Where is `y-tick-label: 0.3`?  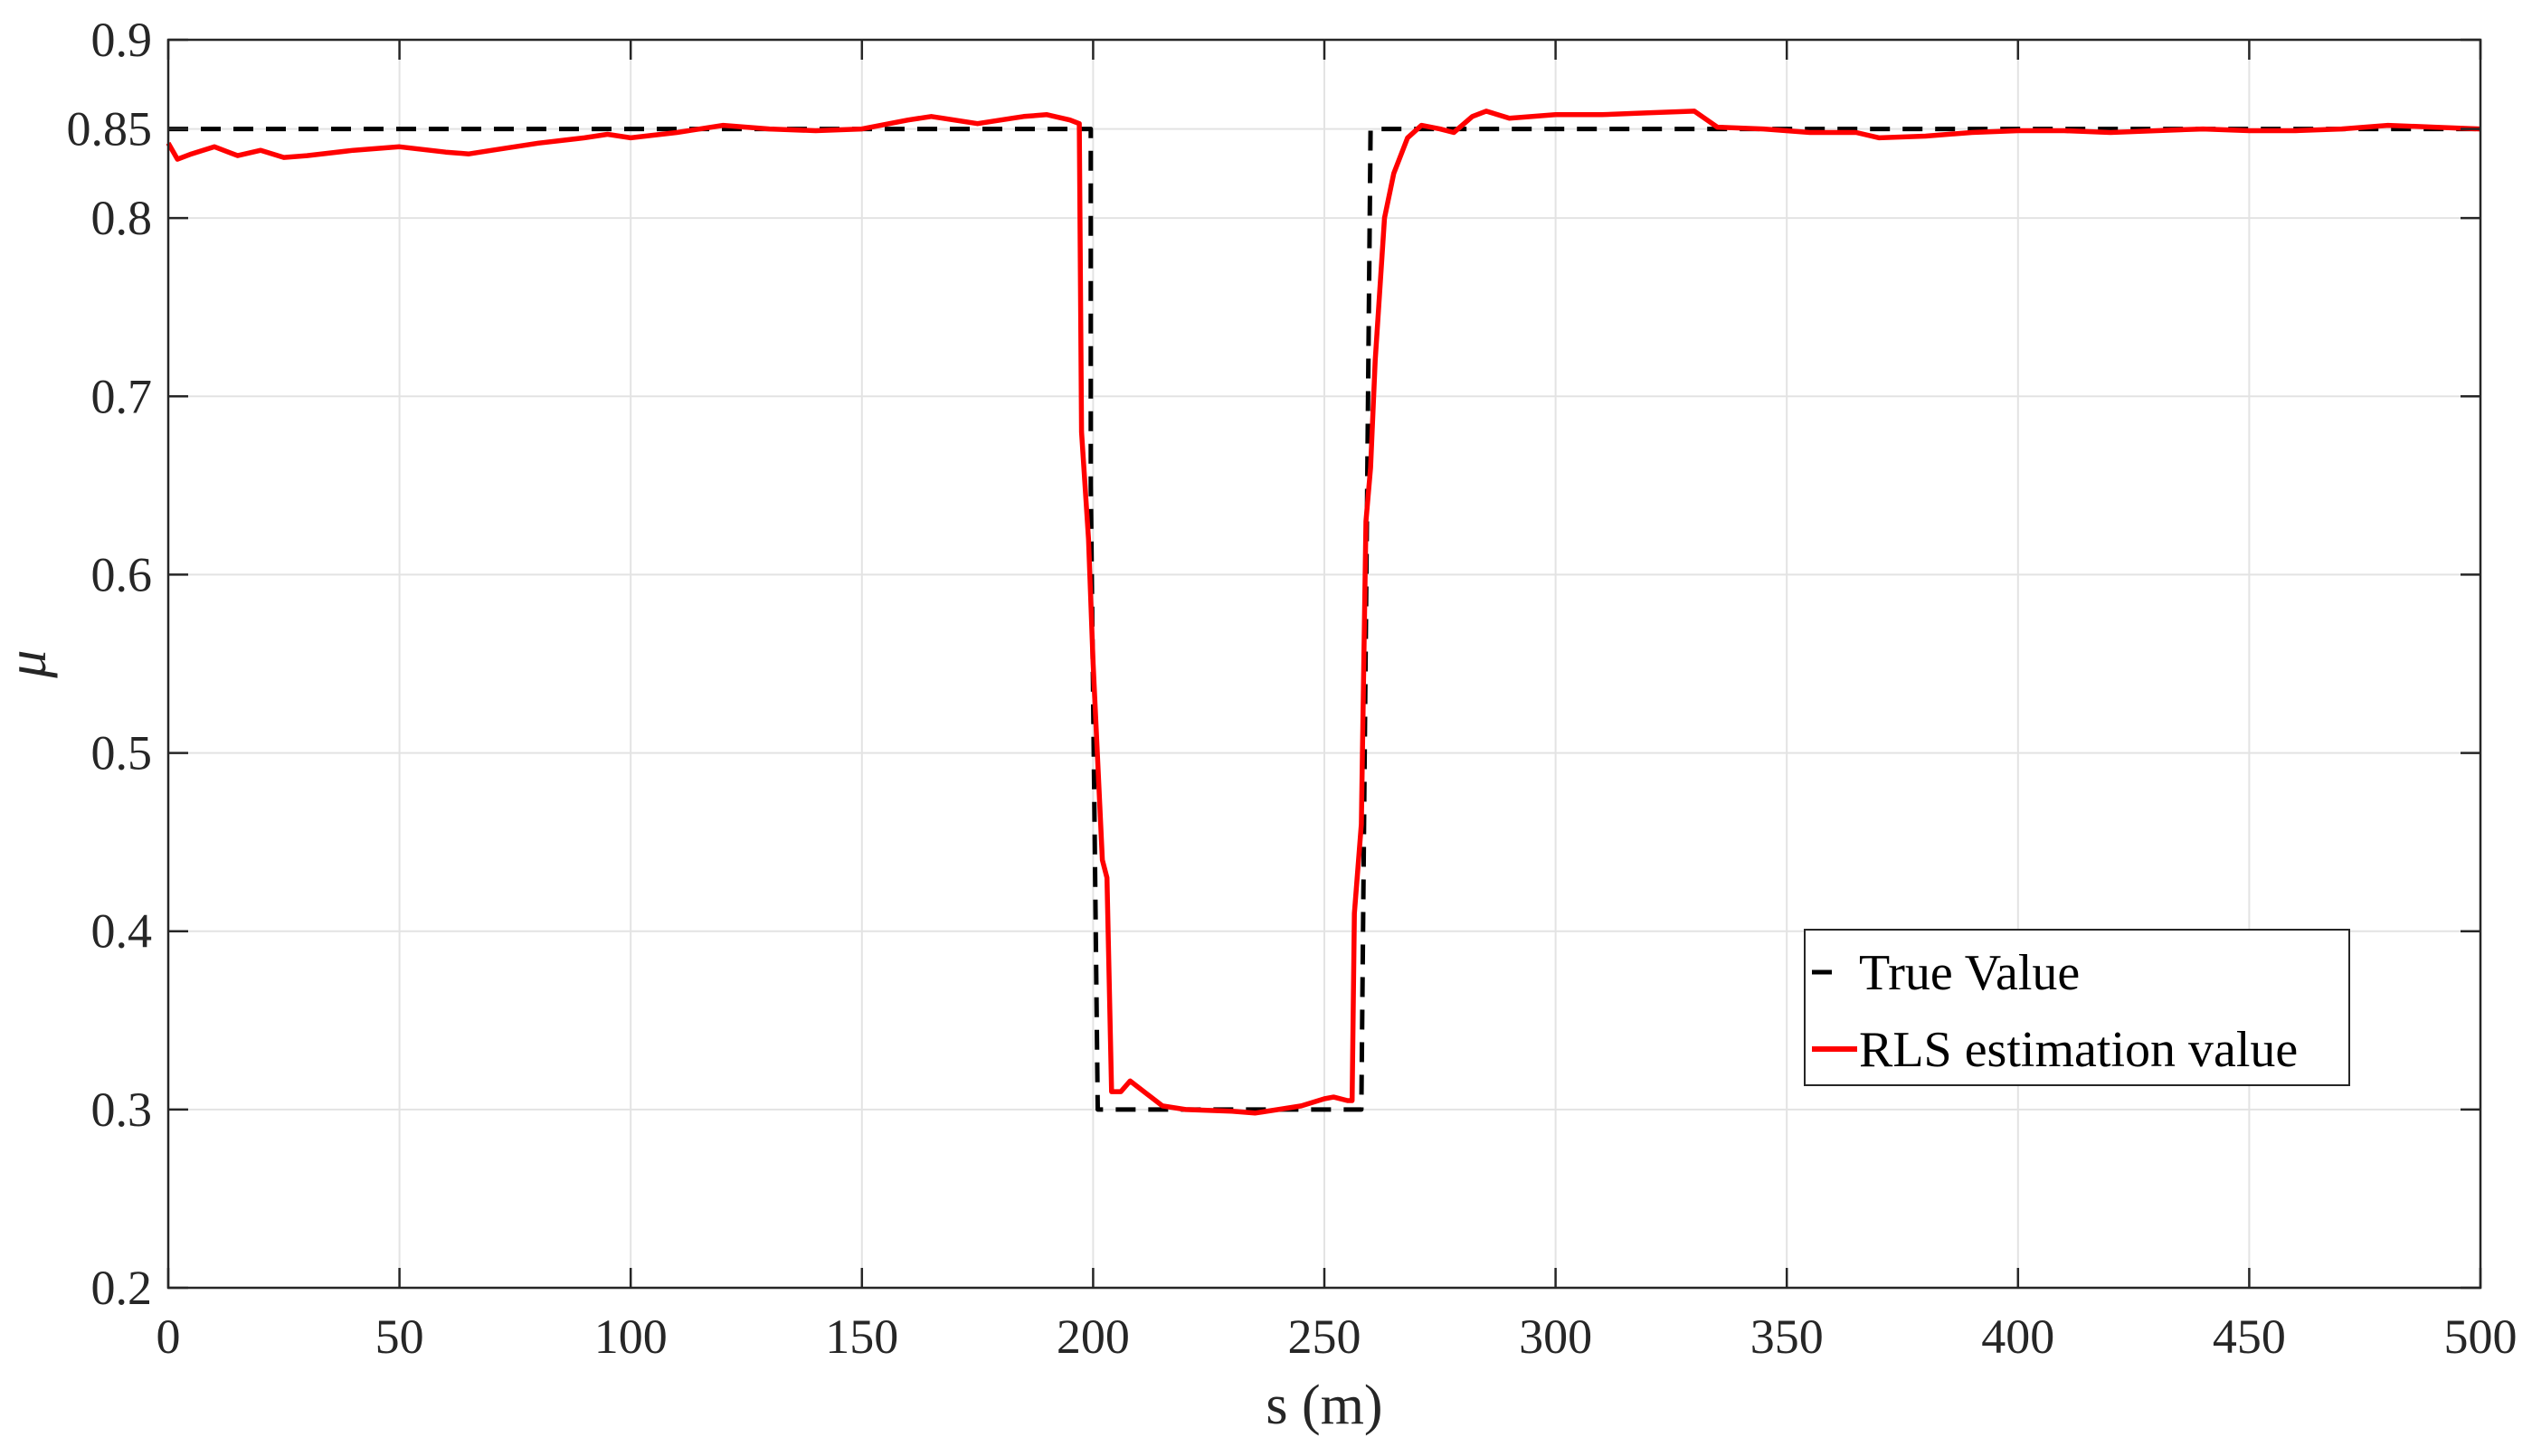
y-tick-label: 0.3 is located at coordinates (122, 1110).